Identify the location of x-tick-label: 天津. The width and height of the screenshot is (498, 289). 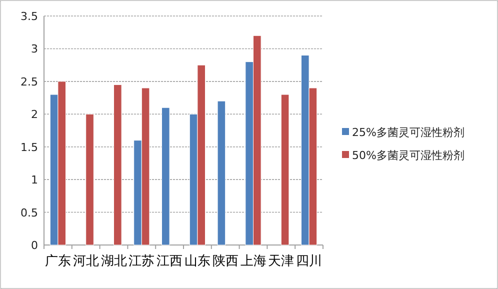
(281, 261).